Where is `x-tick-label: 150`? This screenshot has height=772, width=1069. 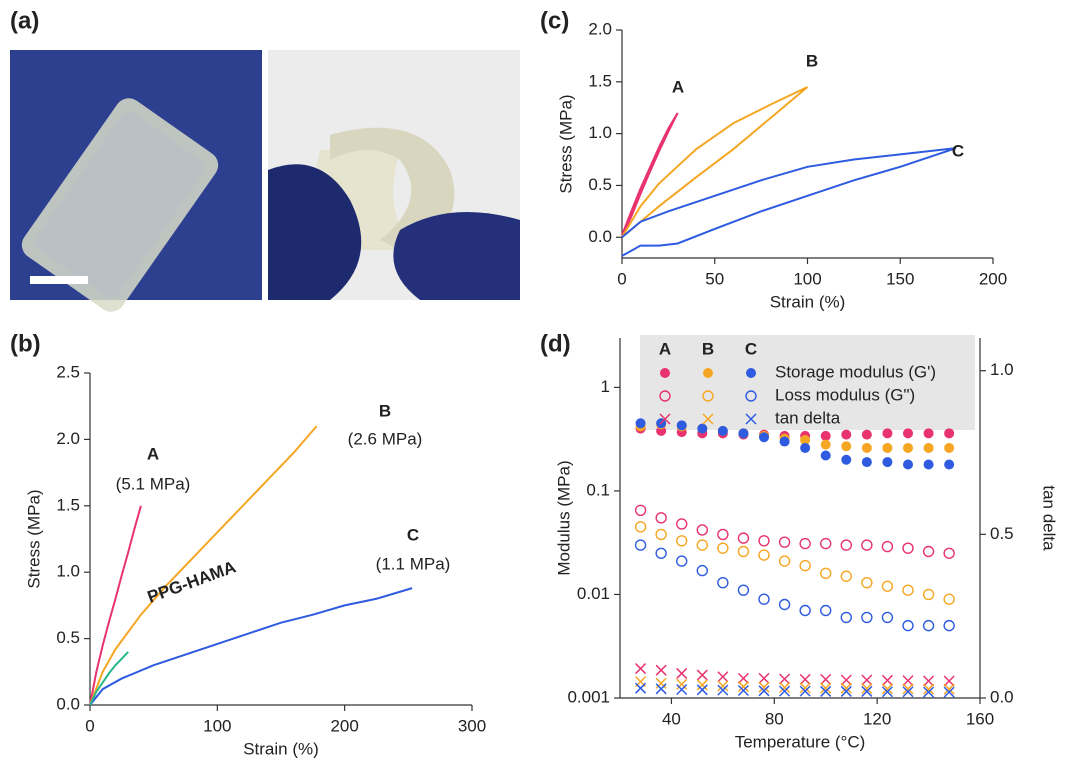 x-tick-label: 150 is located at coordinates (900, 278).